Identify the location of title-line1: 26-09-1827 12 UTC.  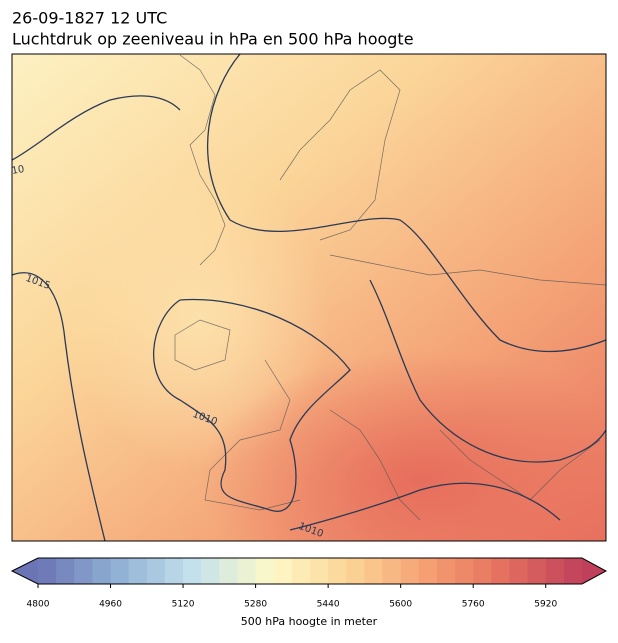
(89, 18).